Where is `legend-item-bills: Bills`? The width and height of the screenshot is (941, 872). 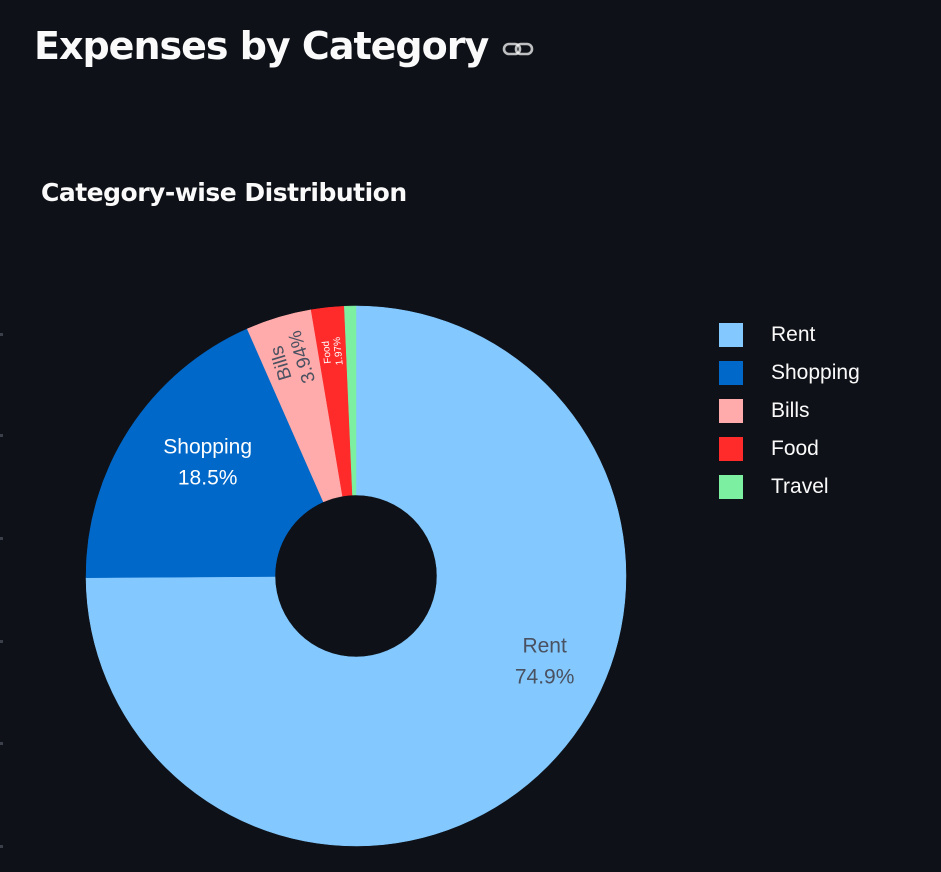
legend-item-bills: Bills is located at coordinates (789, 411).